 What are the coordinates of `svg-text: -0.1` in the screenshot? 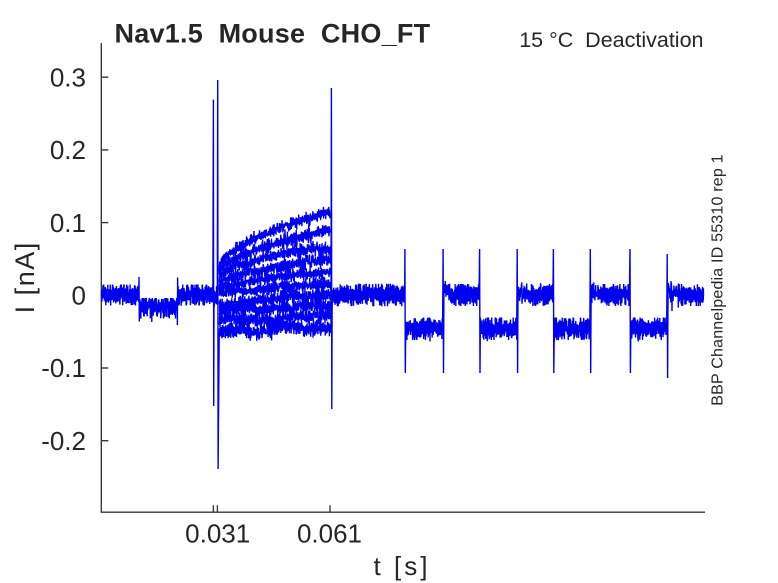 It's located at (63, 368).